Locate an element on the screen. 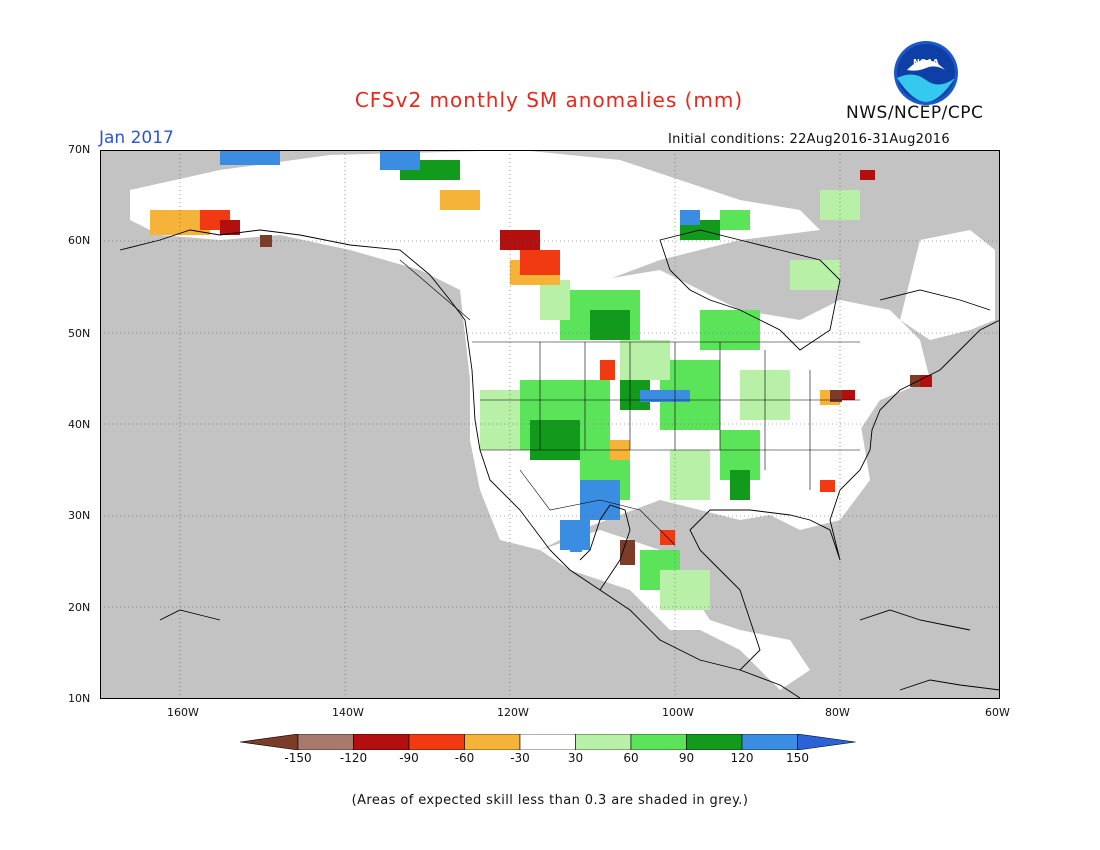 The height and width of the screenshot is (850, 1100). lon-label: 140W is located at coordinates (348, 712).